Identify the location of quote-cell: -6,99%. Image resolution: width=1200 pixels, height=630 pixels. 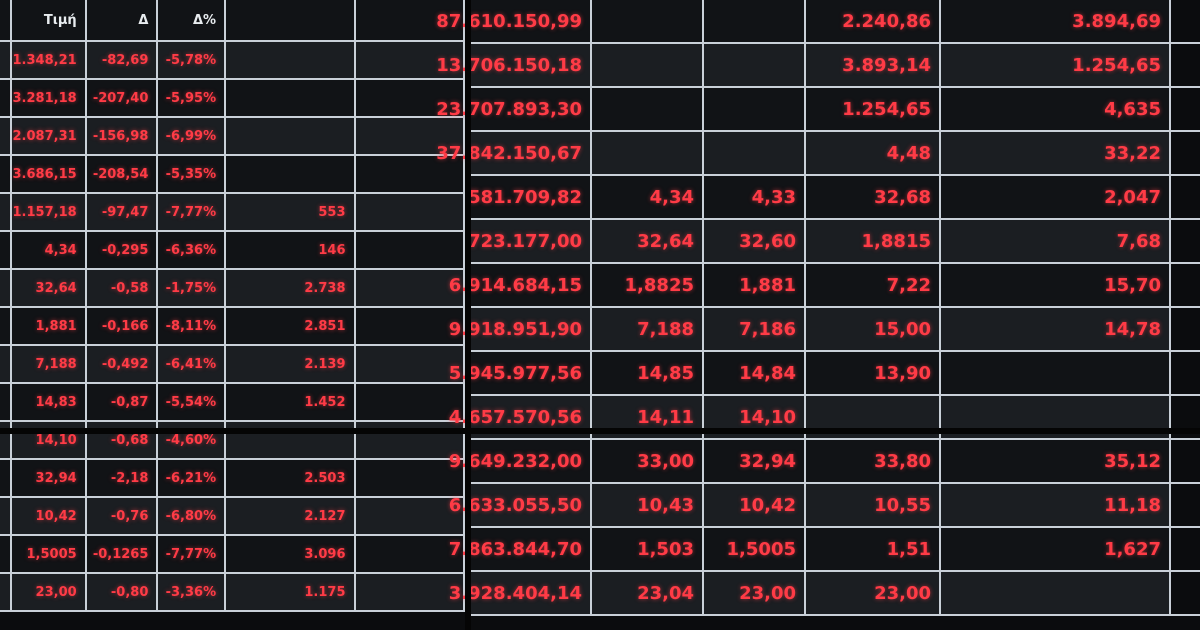
(192, 136).